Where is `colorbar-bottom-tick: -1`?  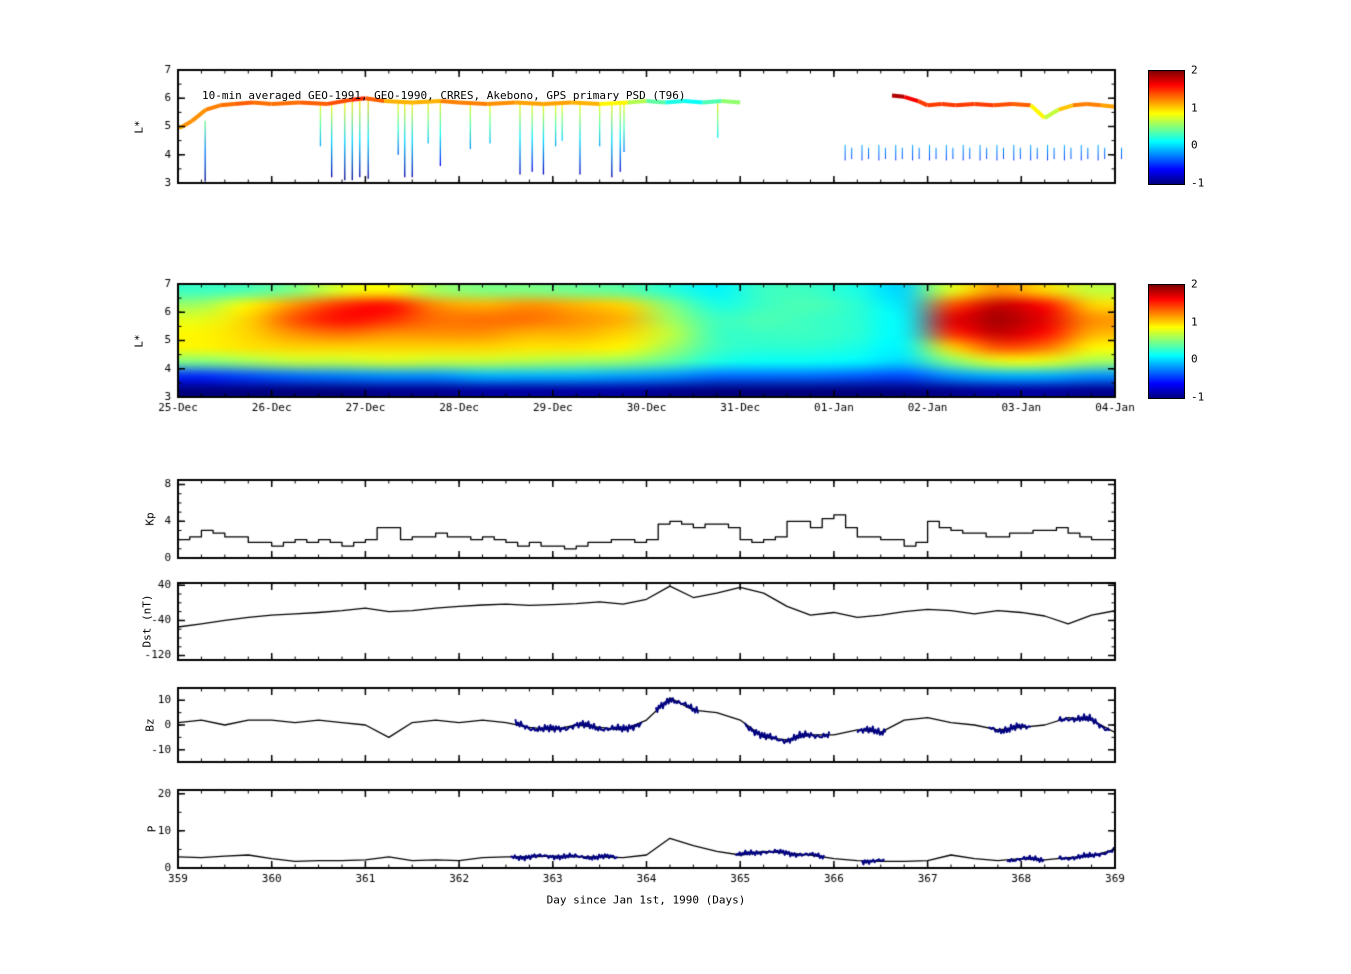 colorbar-bottom-tick: -1 is located at coordinates (1198, 397).